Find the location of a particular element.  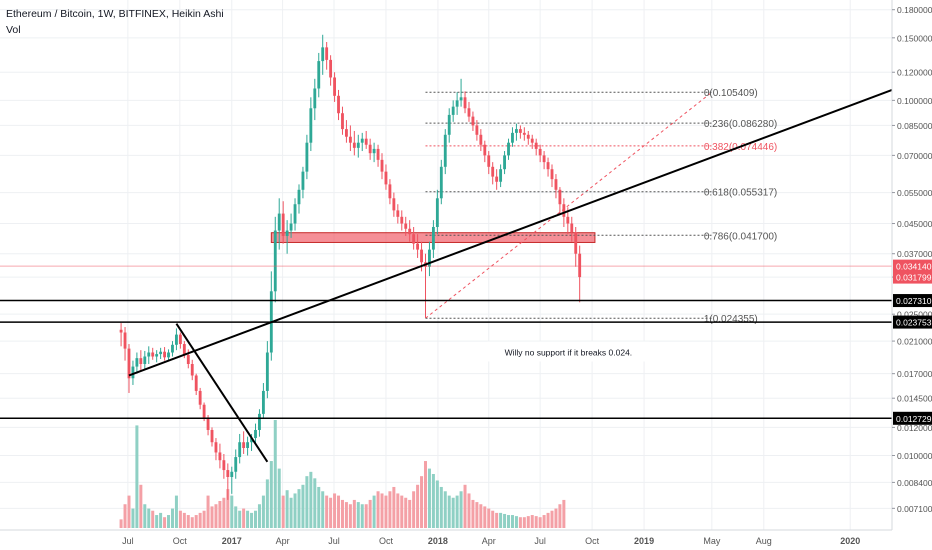

price-tick-label: 0.120000 is located at coordinates (914, 73).